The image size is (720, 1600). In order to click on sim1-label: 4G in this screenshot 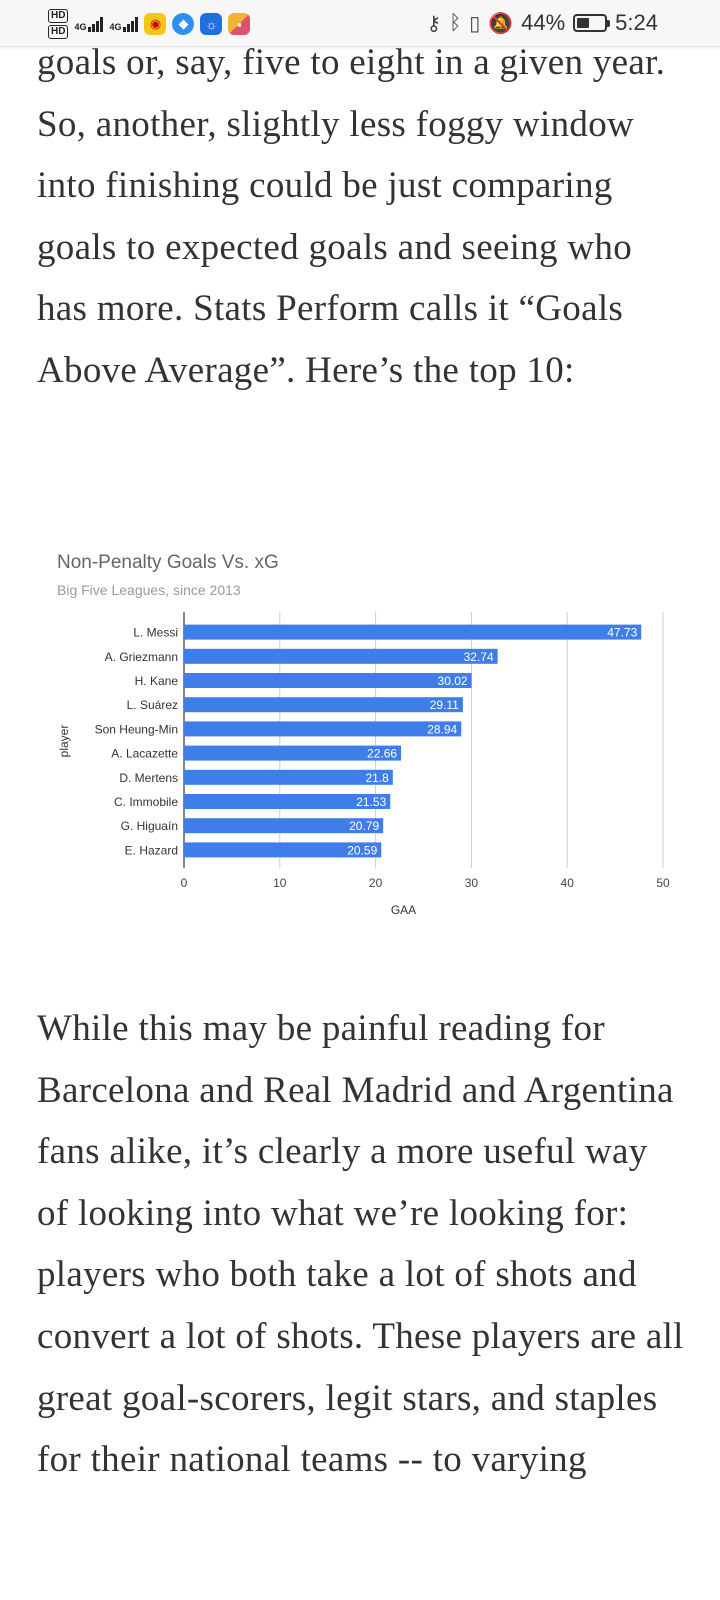, I will do `click(80, 27)`.